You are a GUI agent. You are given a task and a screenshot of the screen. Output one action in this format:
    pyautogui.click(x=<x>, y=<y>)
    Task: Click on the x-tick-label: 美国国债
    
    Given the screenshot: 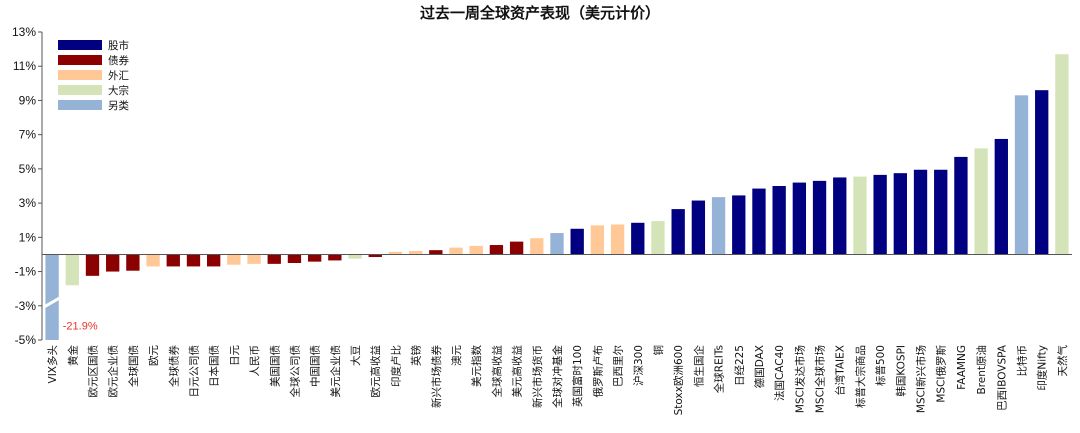 What is the action you would take?
    pyautogui.click(x=274, y=366)
    